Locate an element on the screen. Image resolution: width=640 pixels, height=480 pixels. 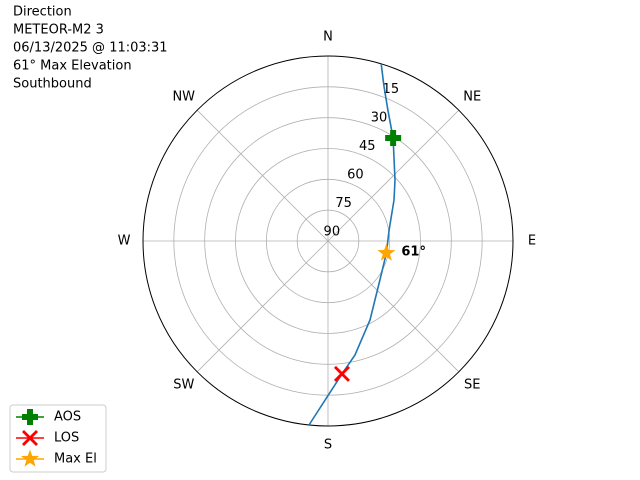
r-tick-label: 60 is located at coordinates (355, 174).